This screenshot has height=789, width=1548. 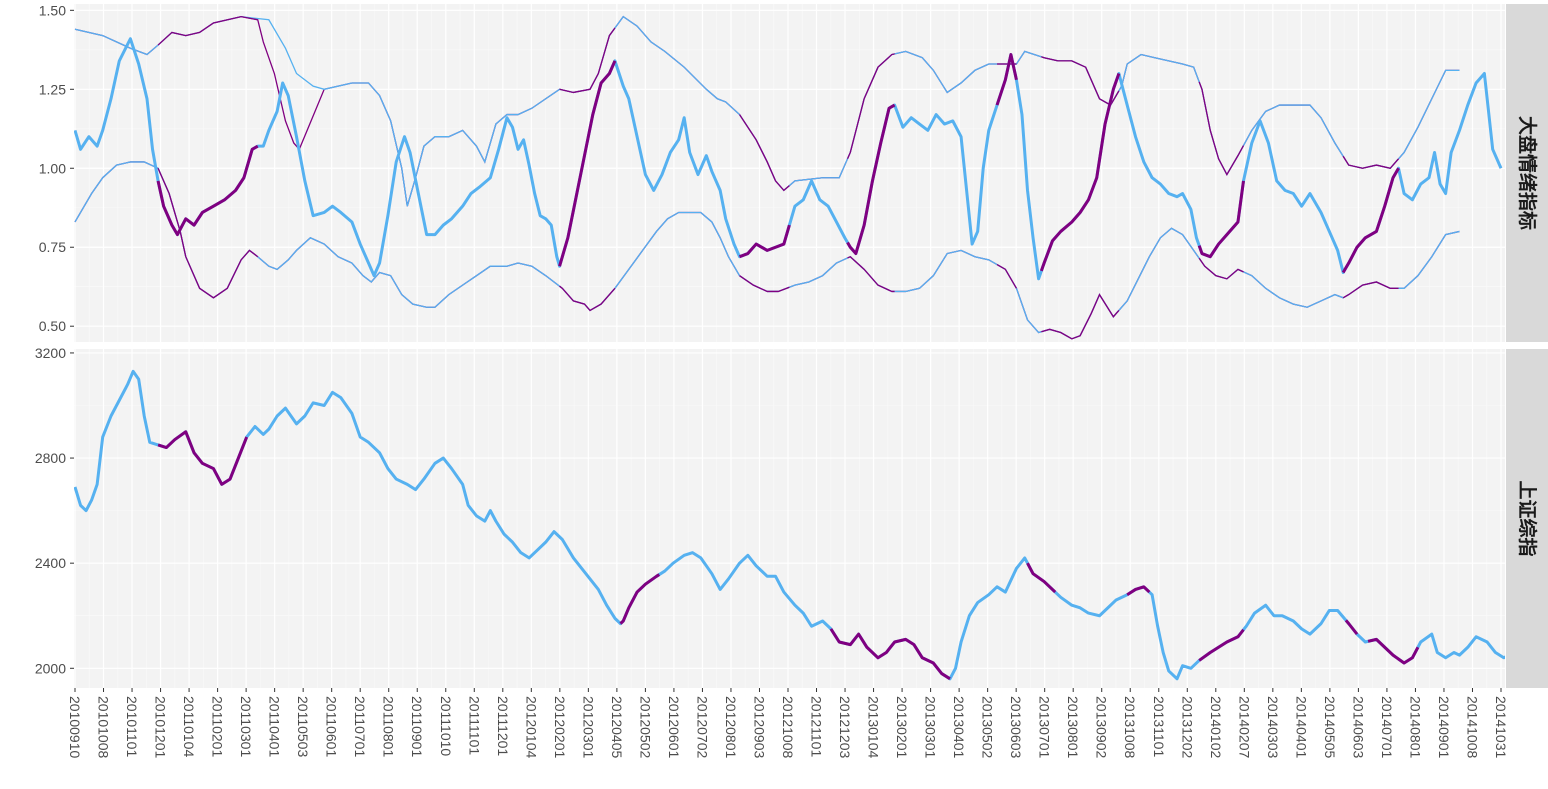 What do you see at coordinates (560, 727) in the screenshot?
I see `x-tick-label: 20120201` at bounding box center [560, 727].